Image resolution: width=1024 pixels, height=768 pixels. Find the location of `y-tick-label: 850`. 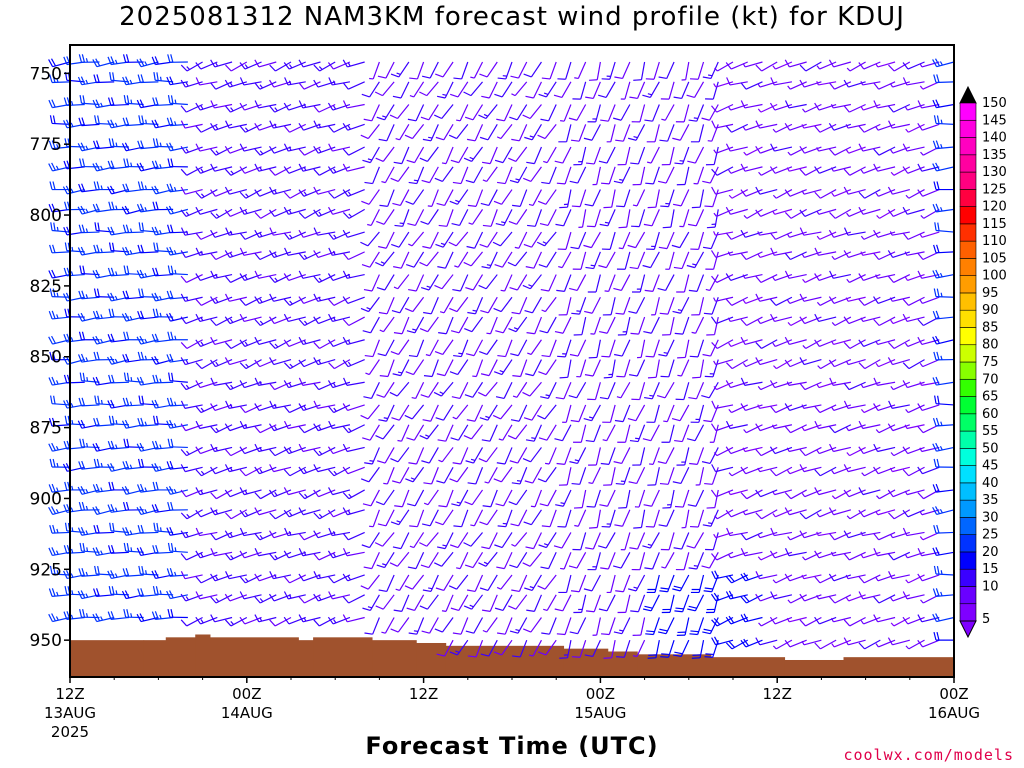

y-tick-label: 850 is located at coordinates (46, 358).